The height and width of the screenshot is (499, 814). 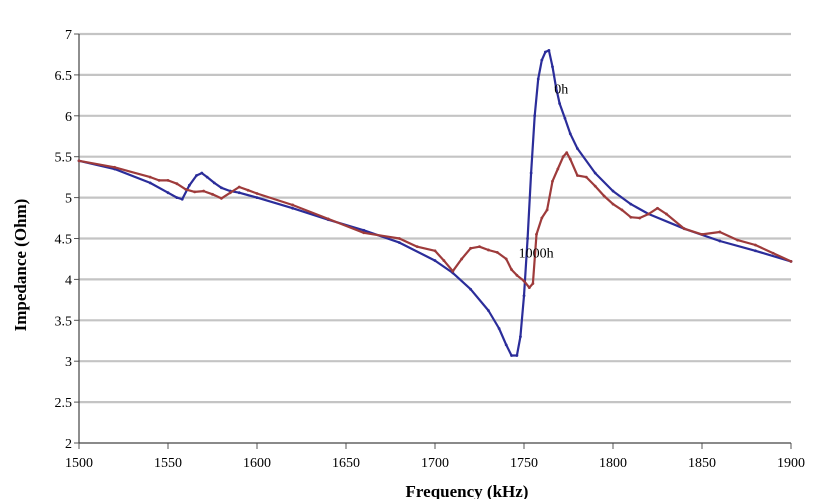 I want to click on x-tick-label: 1750, so click(x=524, y=463).